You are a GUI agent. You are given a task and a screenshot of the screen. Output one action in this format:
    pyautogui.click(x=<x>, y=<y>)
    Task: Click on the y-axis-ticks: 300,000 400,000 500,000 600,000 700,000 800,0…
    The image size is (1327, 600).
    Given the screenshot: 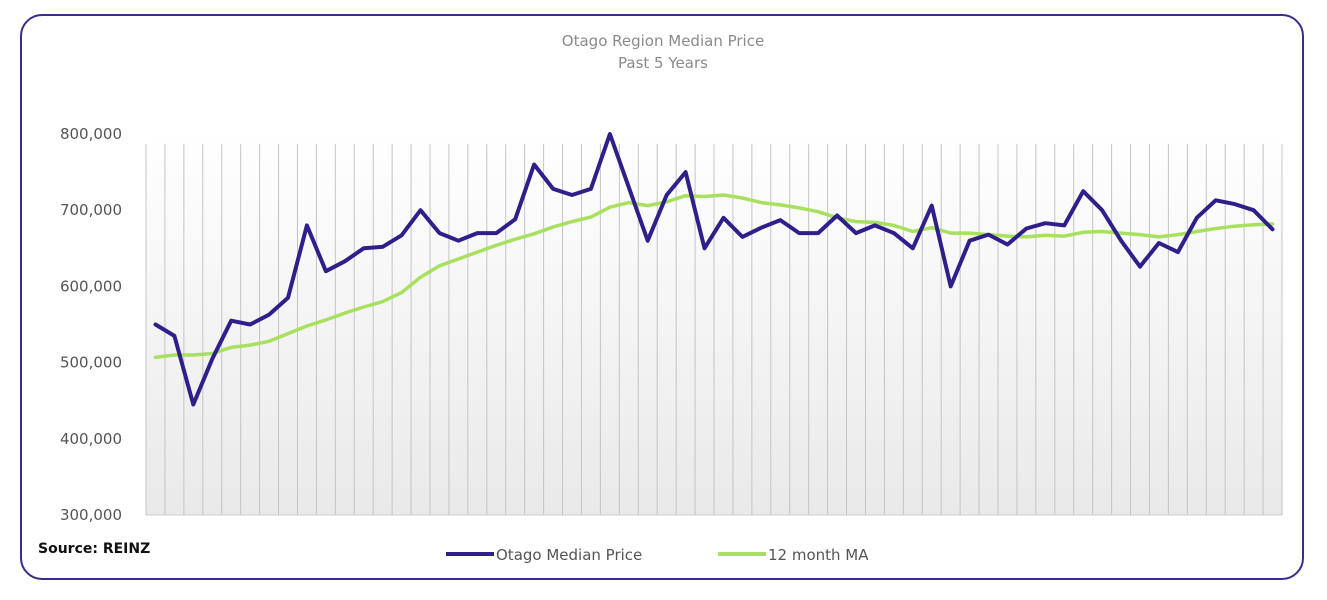 What is the action you would take?
    pyautogui.click(x=91, y=324)
    